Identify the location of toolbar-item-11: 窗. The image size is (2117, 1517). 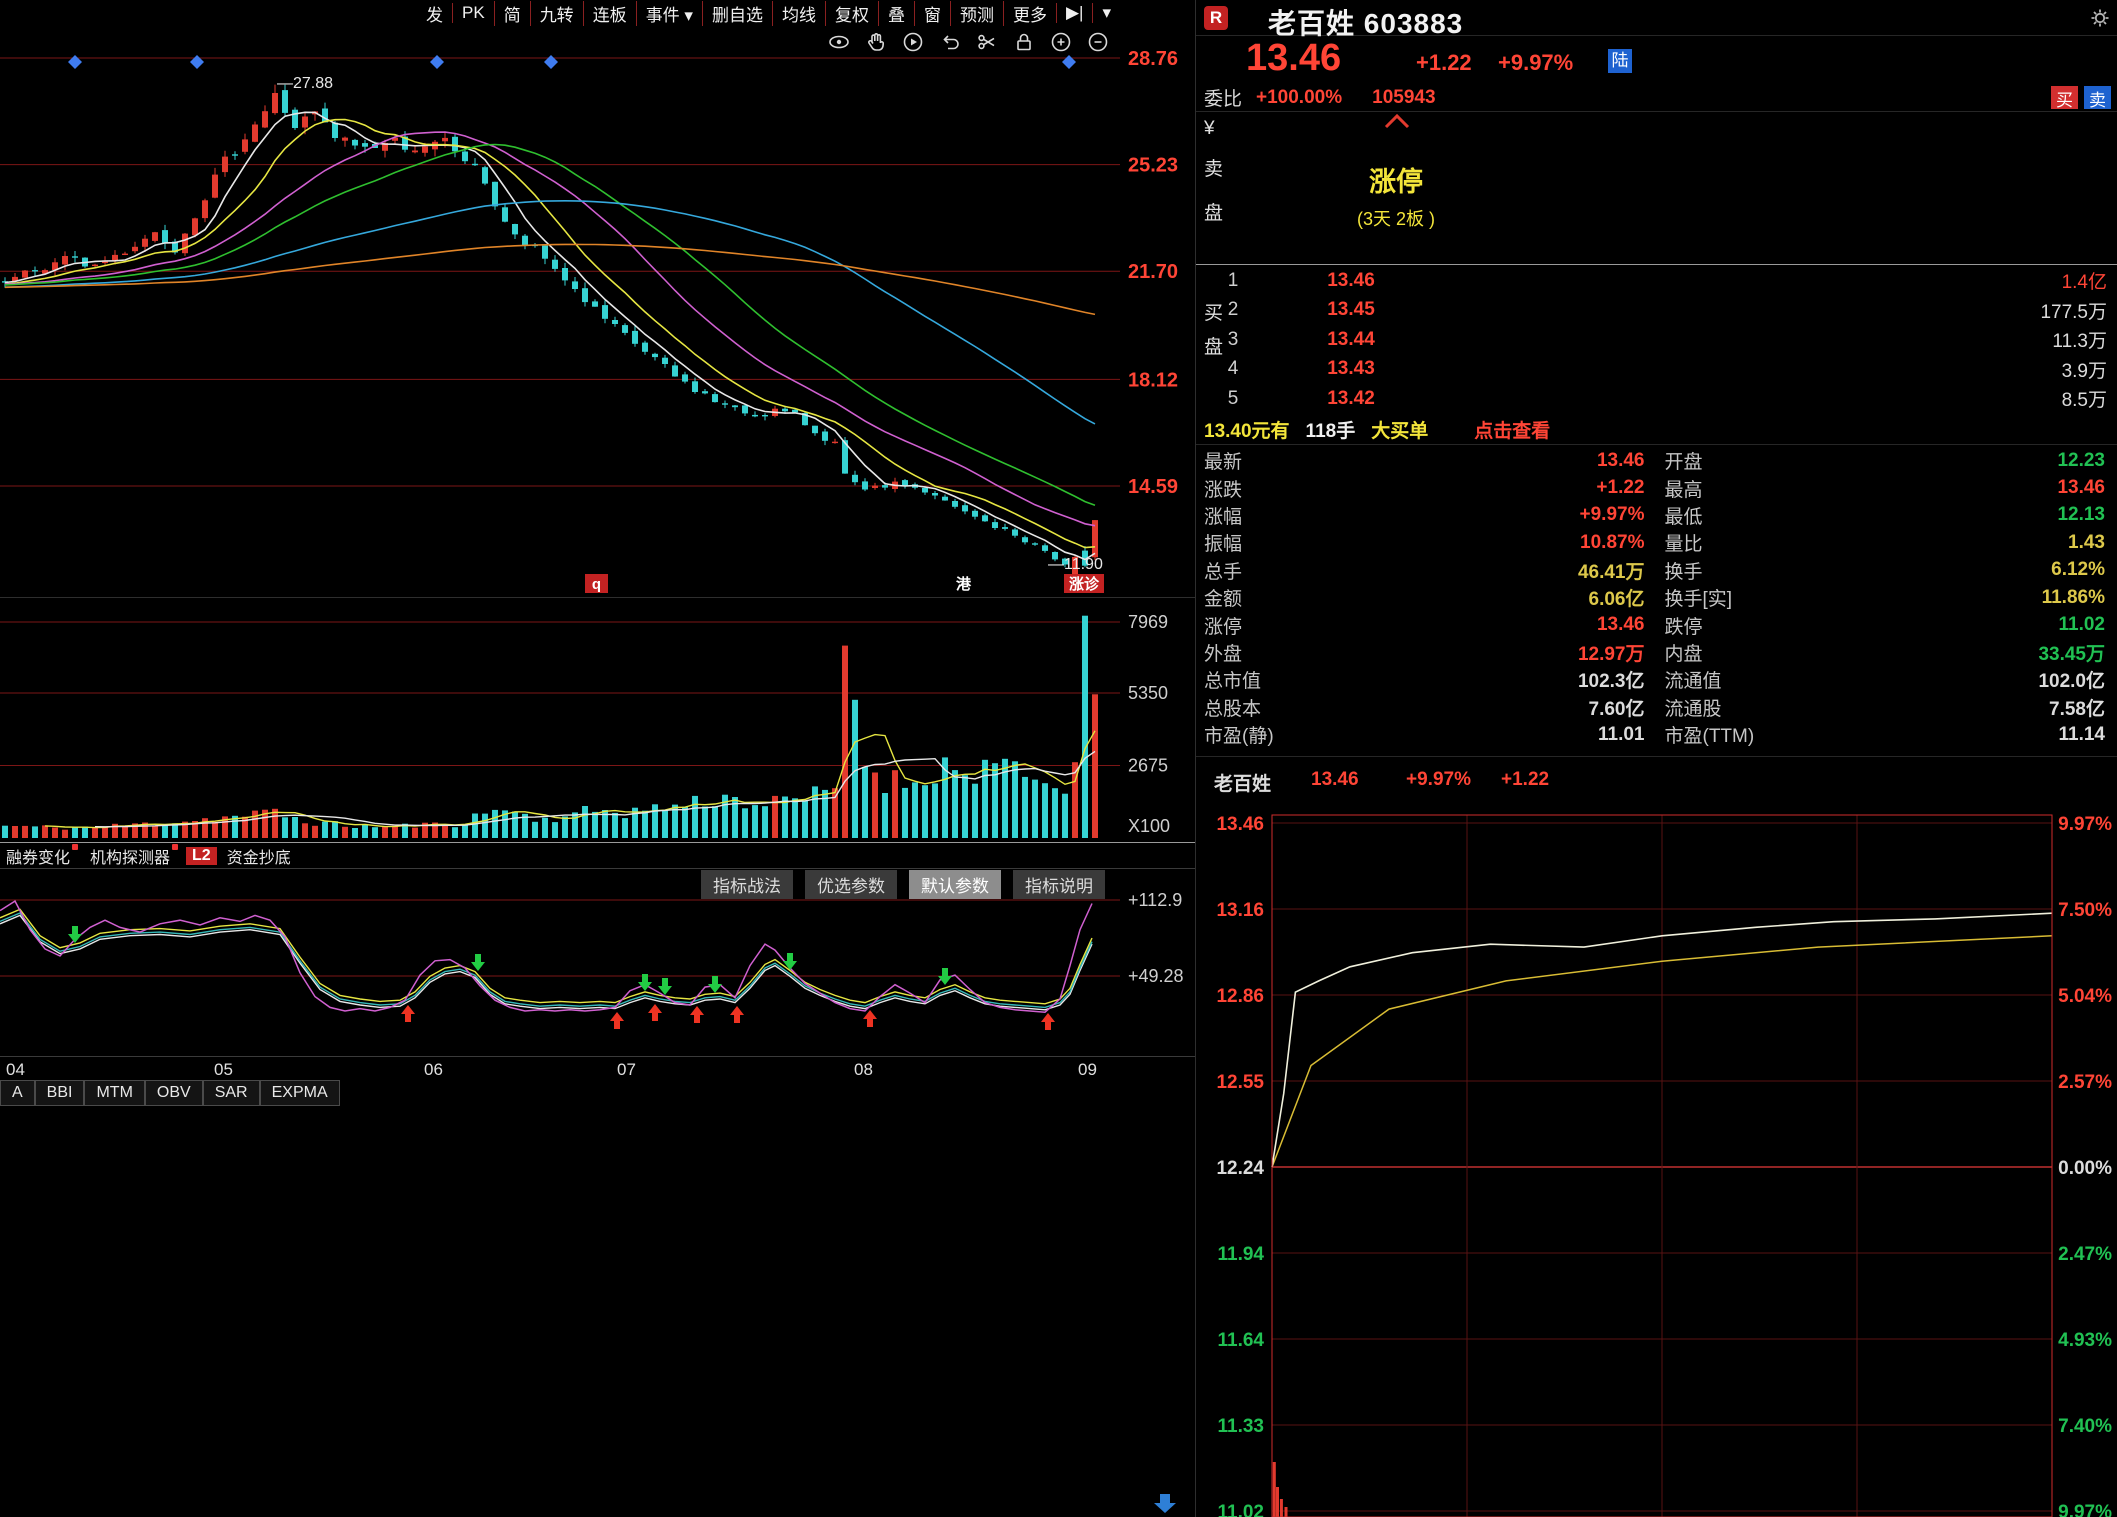
(931, 13).